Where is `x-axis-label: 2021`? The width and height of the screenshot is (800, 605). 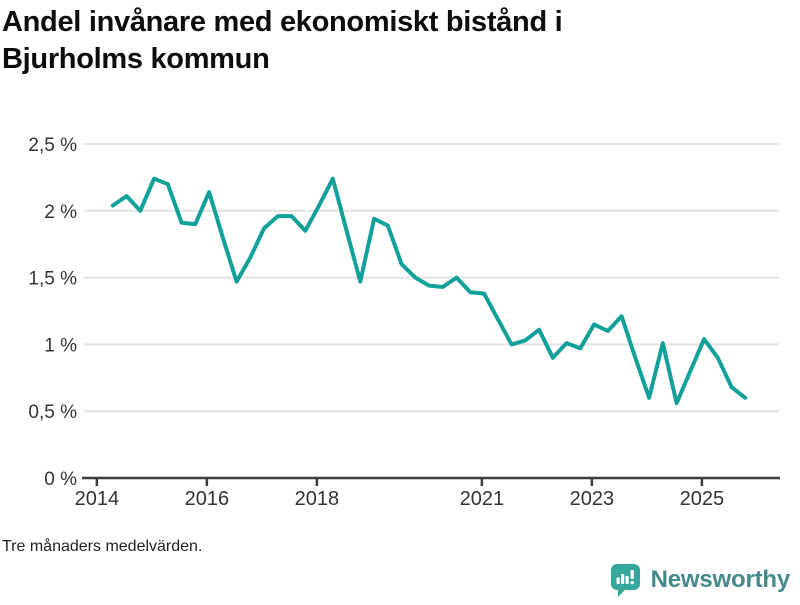
x-axis-label: 2021 is located at coordinates (482, 499).